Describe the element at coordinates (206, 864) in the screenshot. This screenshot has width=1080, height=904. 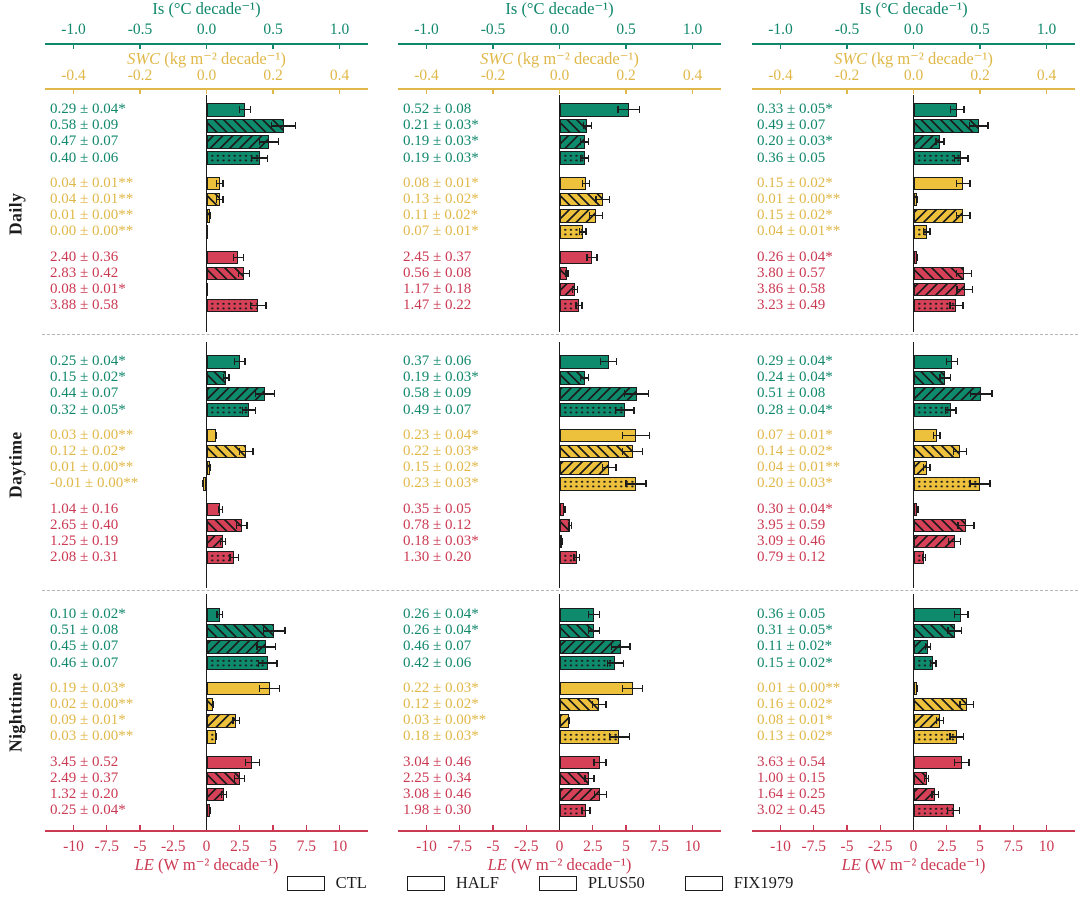
I see `le-axis-title: LE (W m⁻² decade⁻¹)` at that location.